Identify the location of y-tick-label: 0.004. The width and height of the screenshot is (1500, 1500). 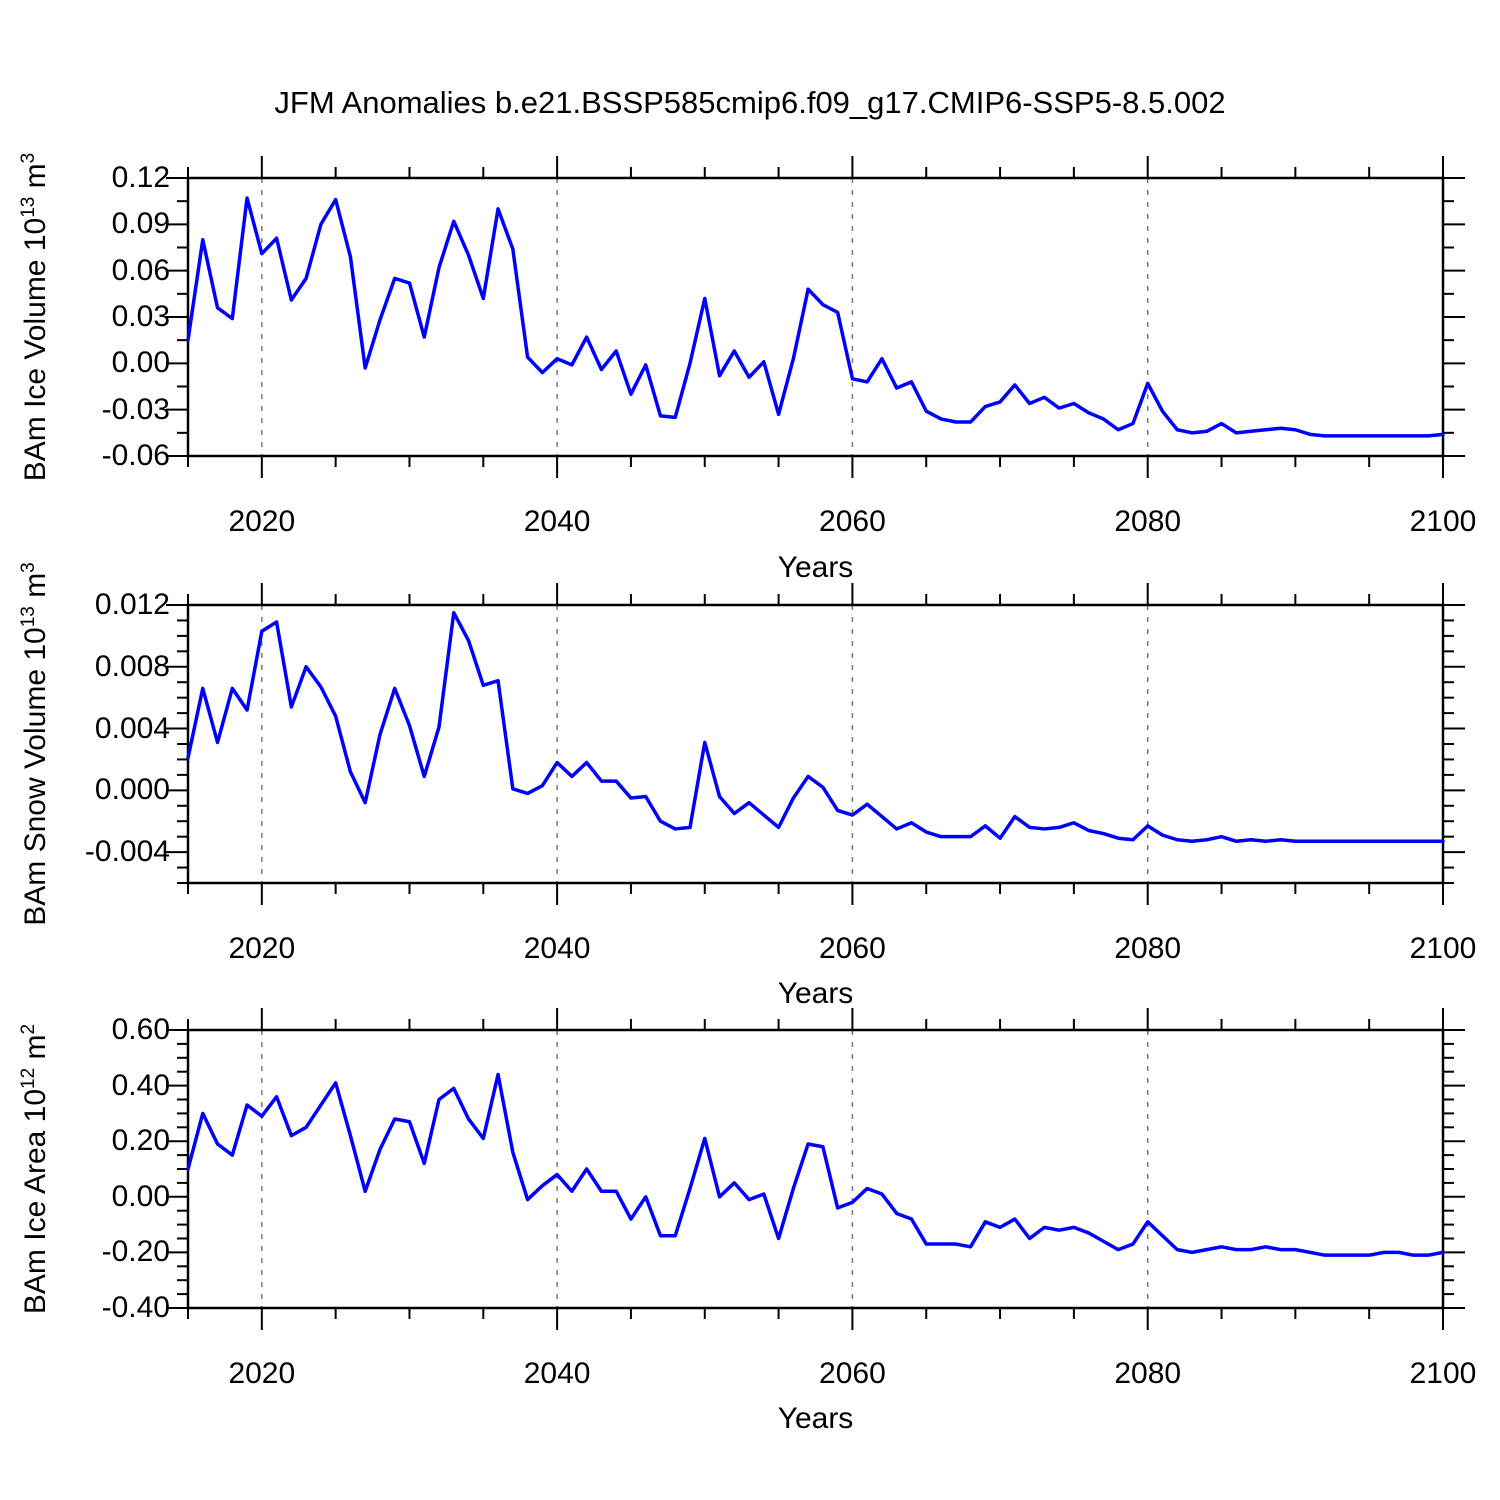
(132, 728).